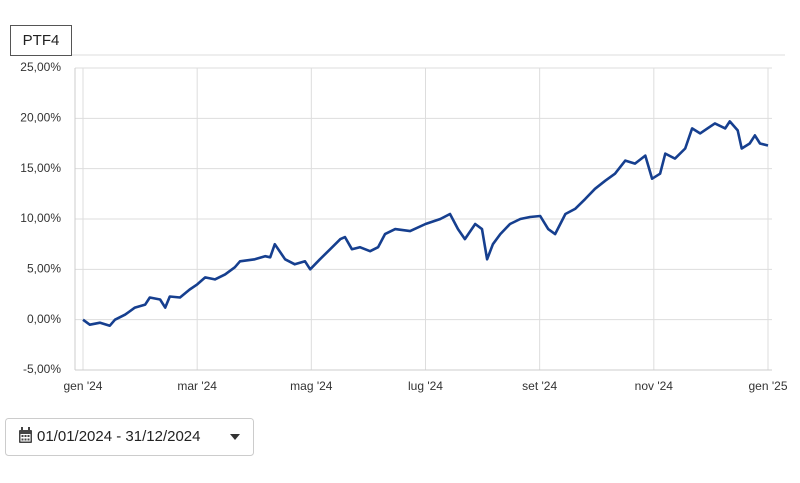  What do you see at coordinates (42, 369) in the screenshot?
I see `y-tick-label: -5,00%` at bounding box center [42, 369].